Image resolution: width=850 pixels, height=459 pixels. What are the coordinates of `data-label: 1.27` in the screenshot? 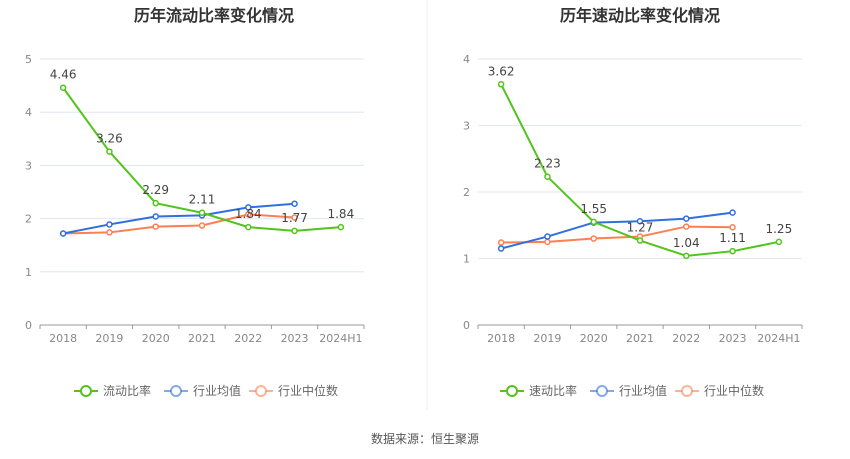 It's located at (640, 228).